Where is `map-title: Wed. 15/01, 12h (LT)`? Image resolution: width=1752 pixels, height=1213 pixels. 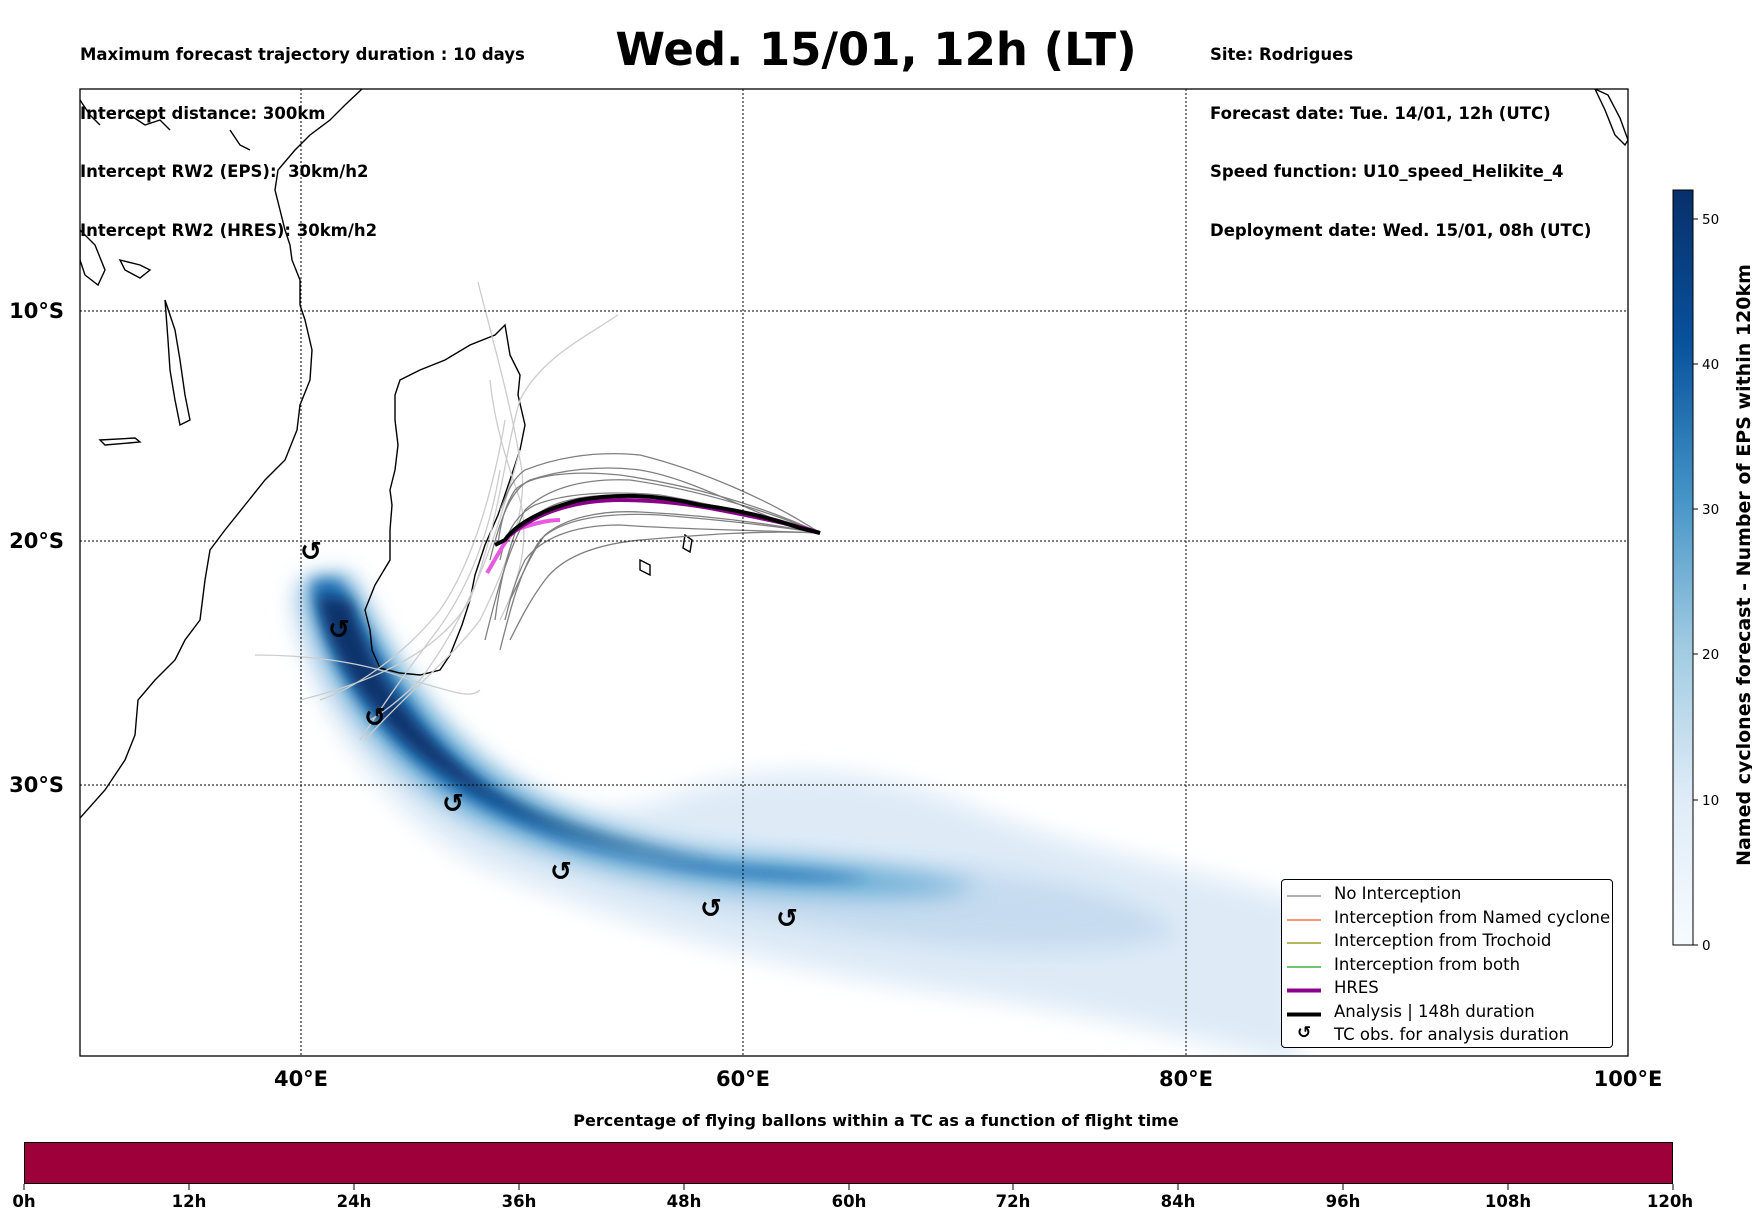 map-title: Wed. 15/01, 12h (LT) is located at coordinates (876, 49).